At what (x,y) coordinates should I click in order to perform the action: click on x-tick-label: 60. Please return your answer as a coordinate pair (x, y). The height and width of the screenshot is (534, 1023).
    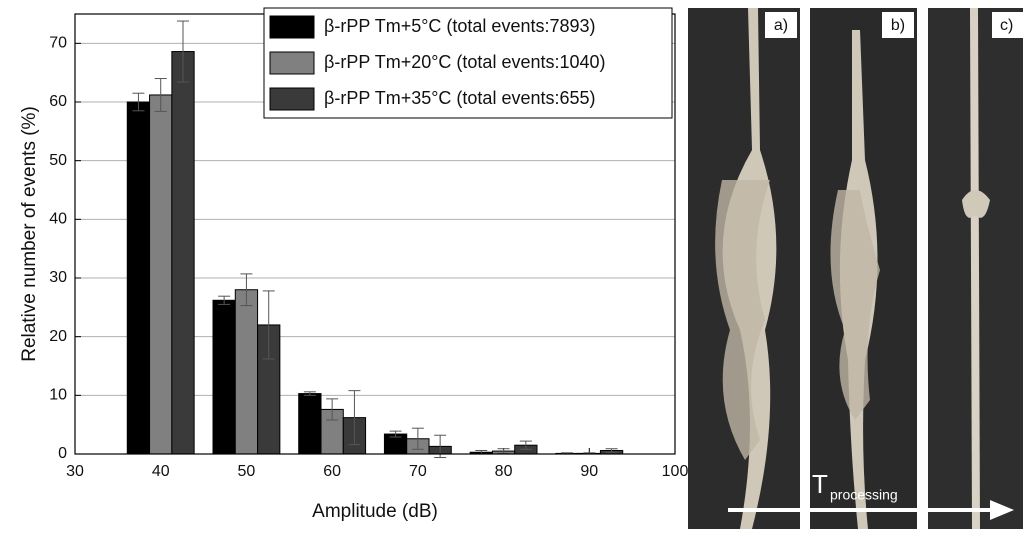
    Looking at the image, I should click on (332, 471).